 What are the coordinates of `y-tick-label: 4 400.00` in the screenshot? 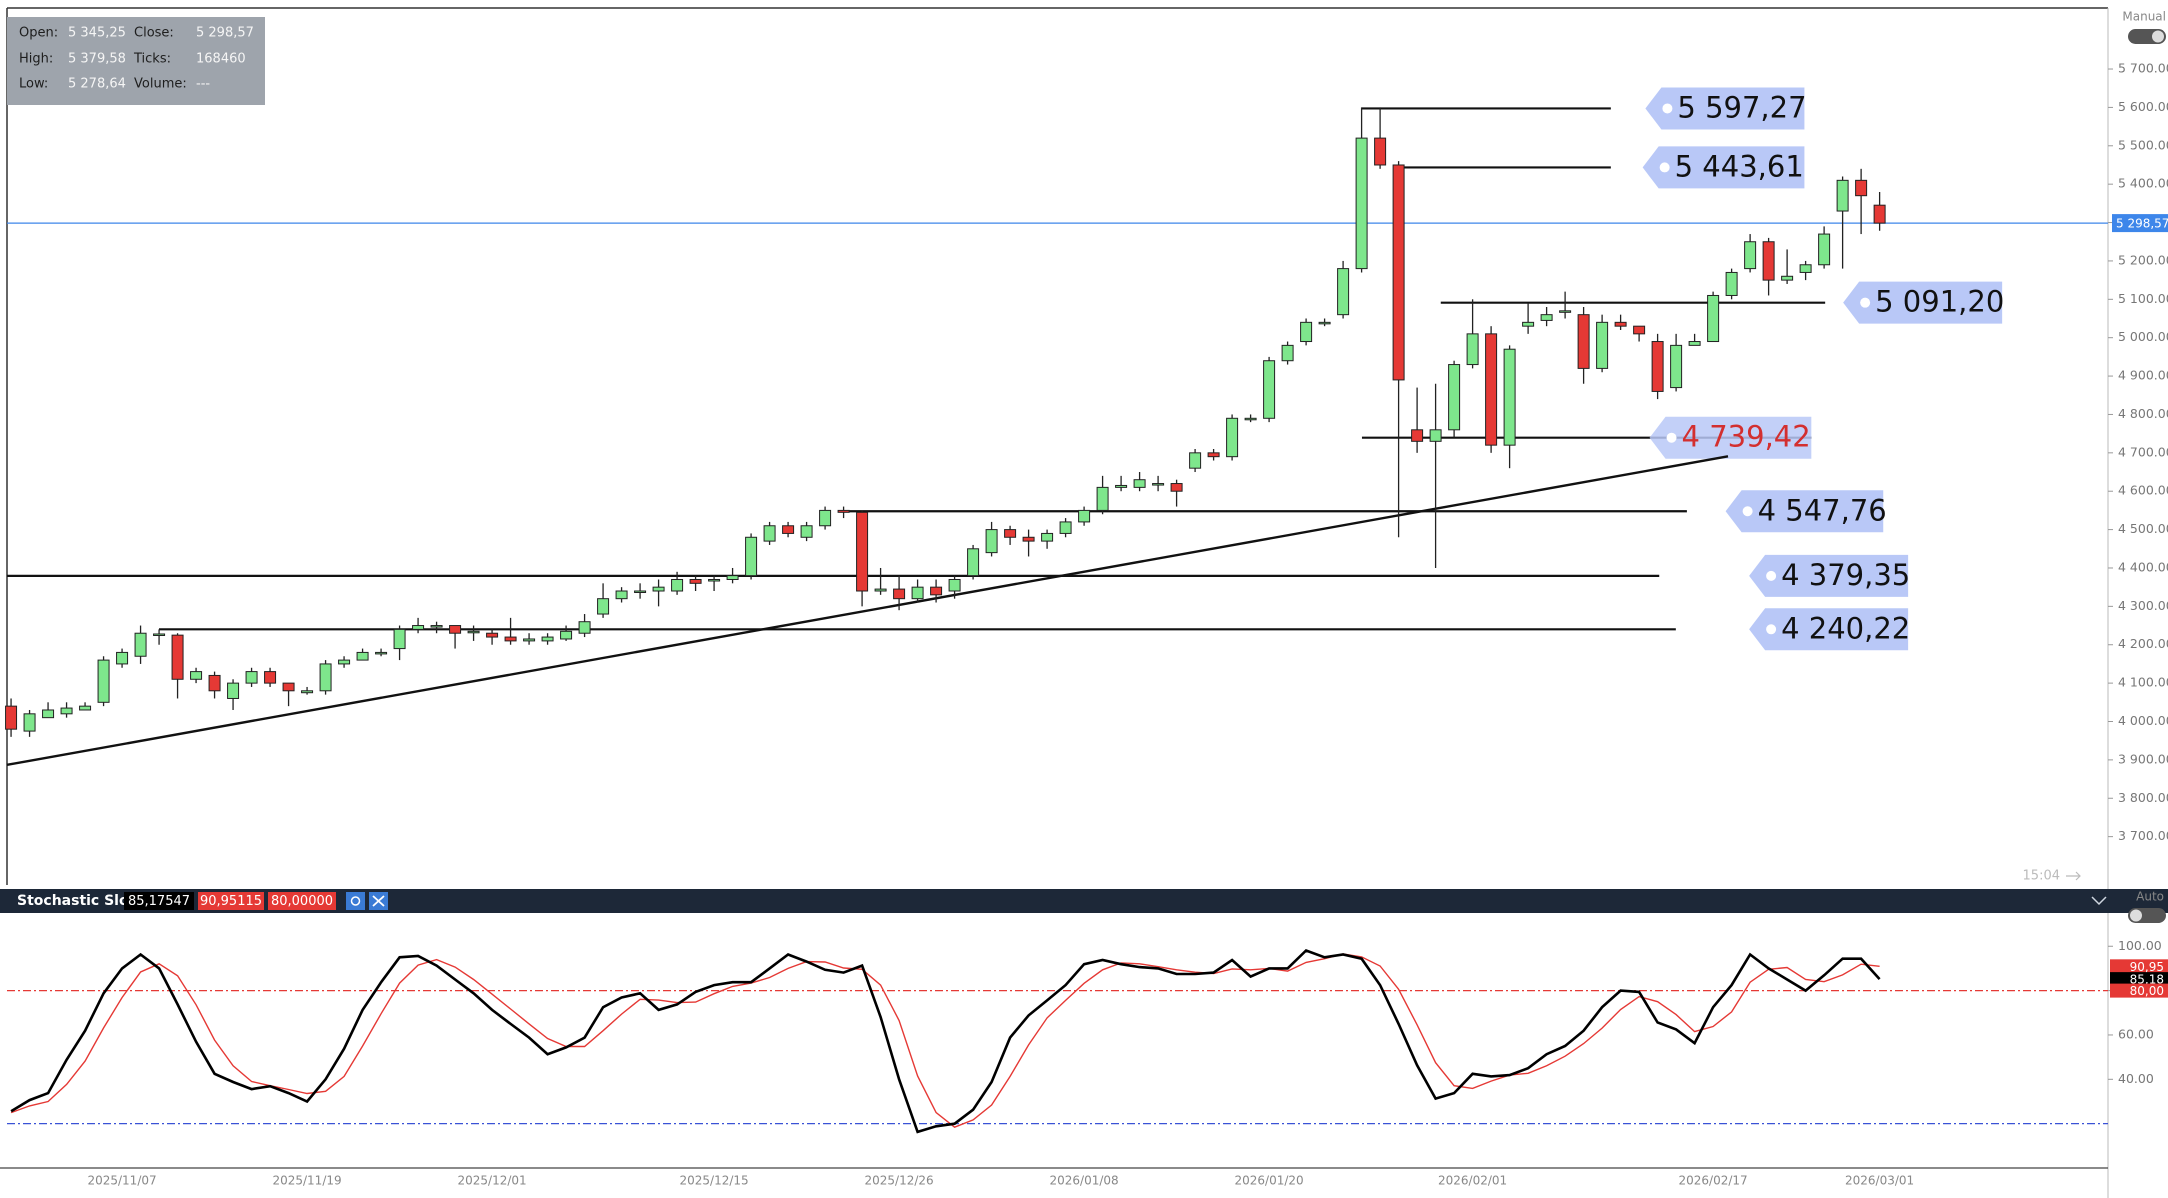 It's located at (2143, 566).